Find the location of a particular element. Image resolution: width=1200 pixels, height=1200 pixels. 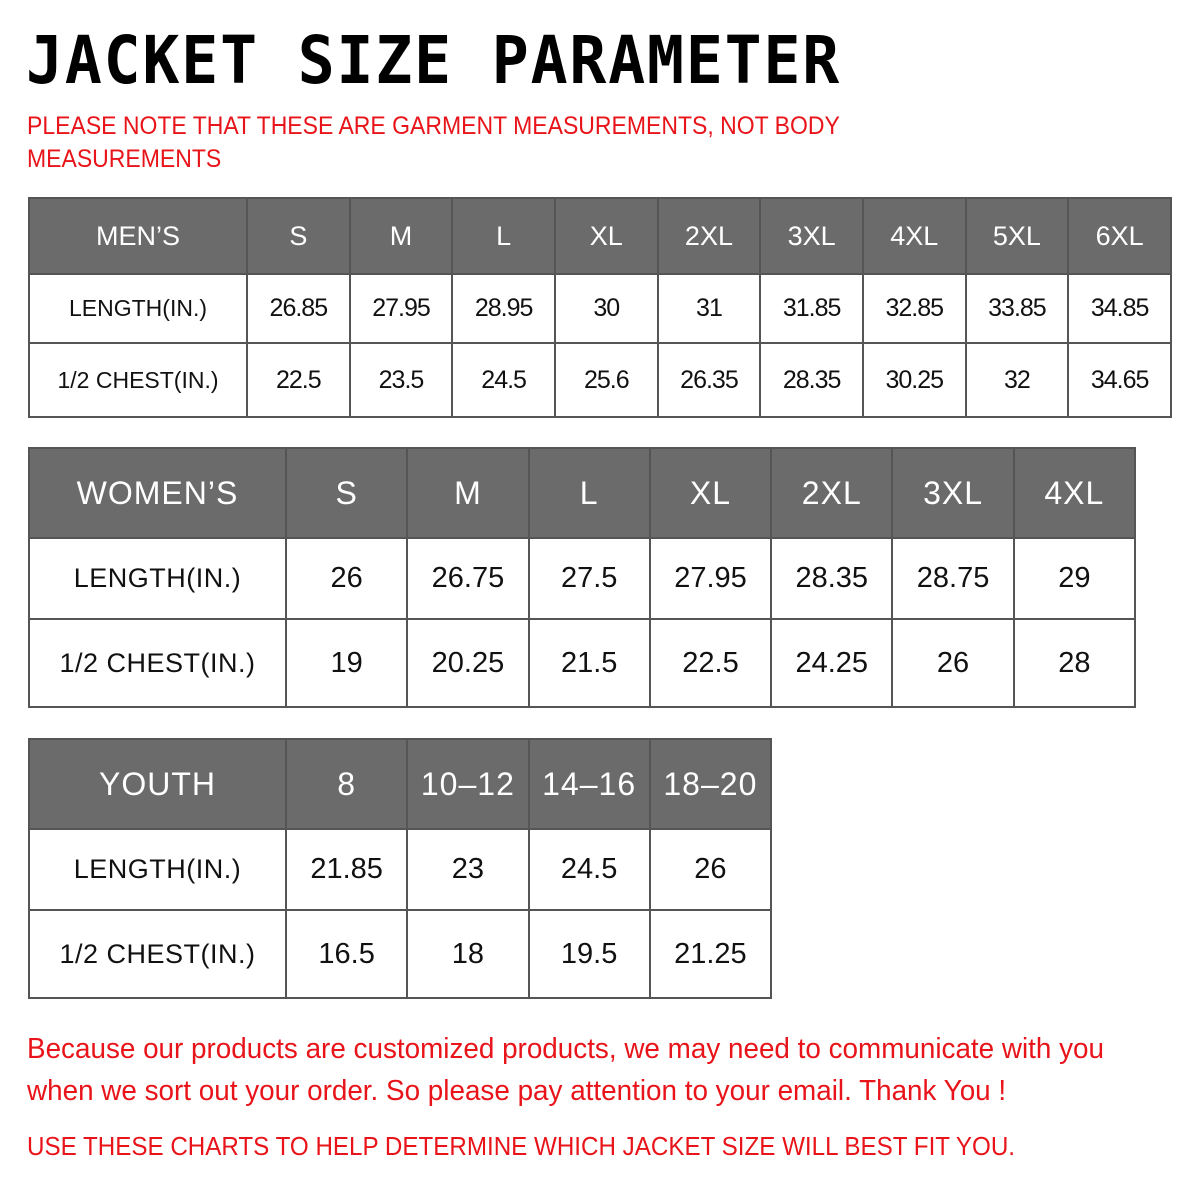

measurement-cell: 27.5 is located at coordinates (589, 578).